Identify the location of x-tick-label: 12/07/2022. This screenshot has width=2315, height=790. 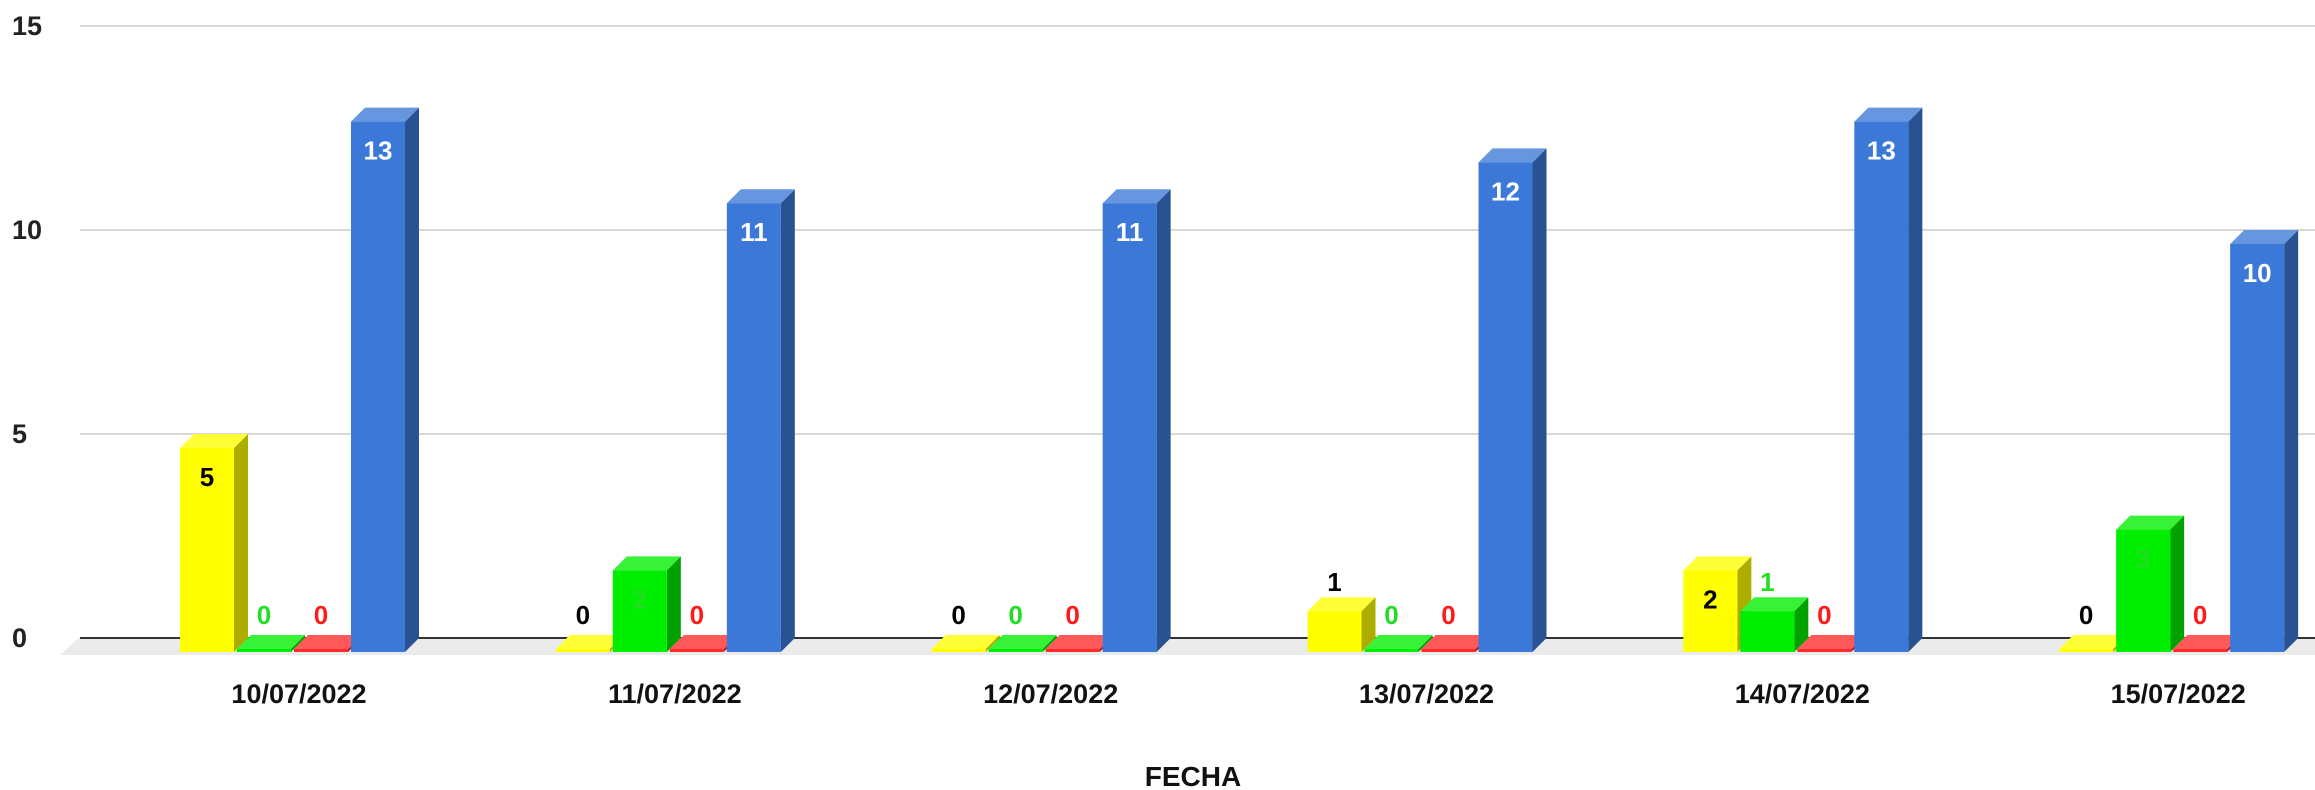
(1050, 694).